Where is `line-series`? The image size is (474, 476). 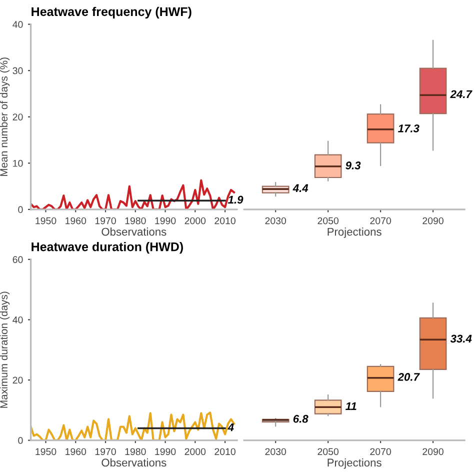
line-series is located at coordinates (133, 426).